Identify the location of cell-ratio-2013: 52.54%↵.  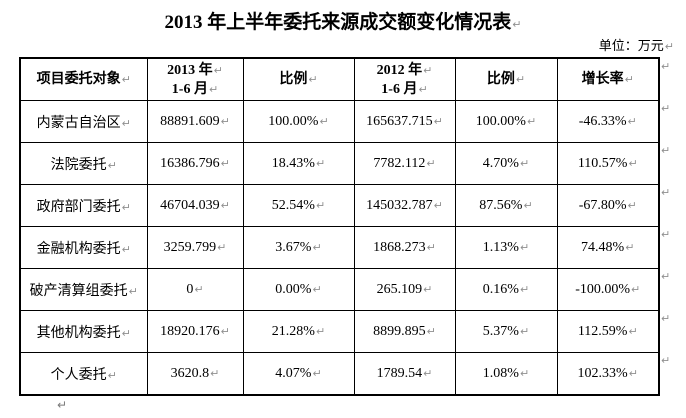
(298, 205).